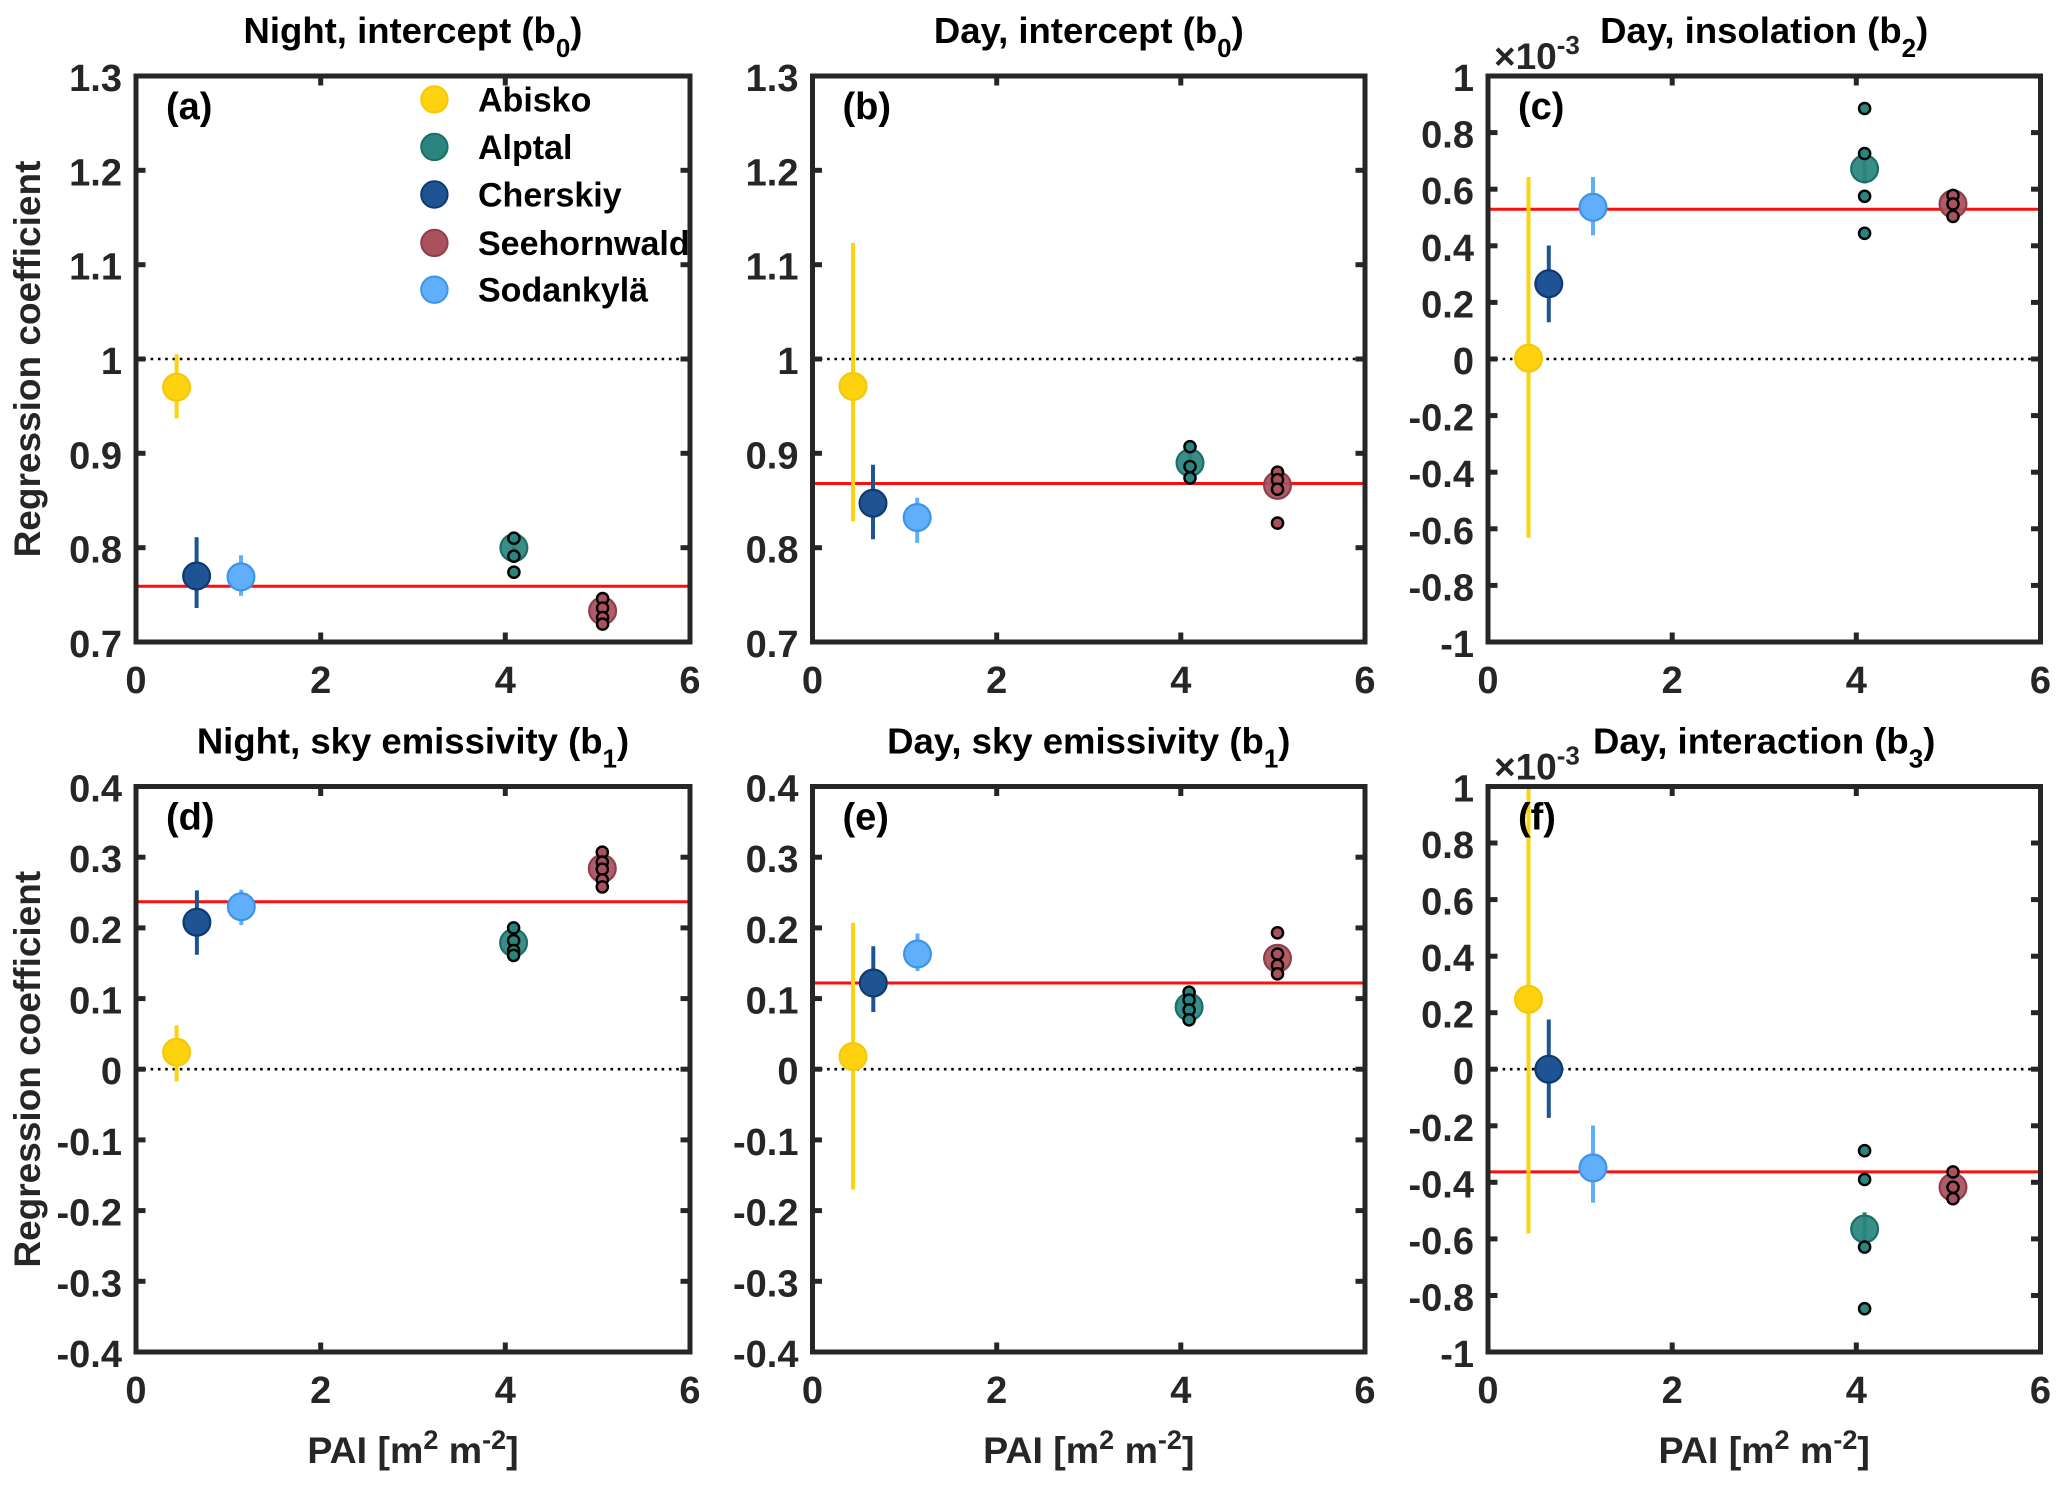 The image size is (2067, 1488). What do you see at coordinates (1088, 747) in the screenshot?
I see `svg-text: Day, sky emissivity (b1)` at bounding box center [1088, 747].